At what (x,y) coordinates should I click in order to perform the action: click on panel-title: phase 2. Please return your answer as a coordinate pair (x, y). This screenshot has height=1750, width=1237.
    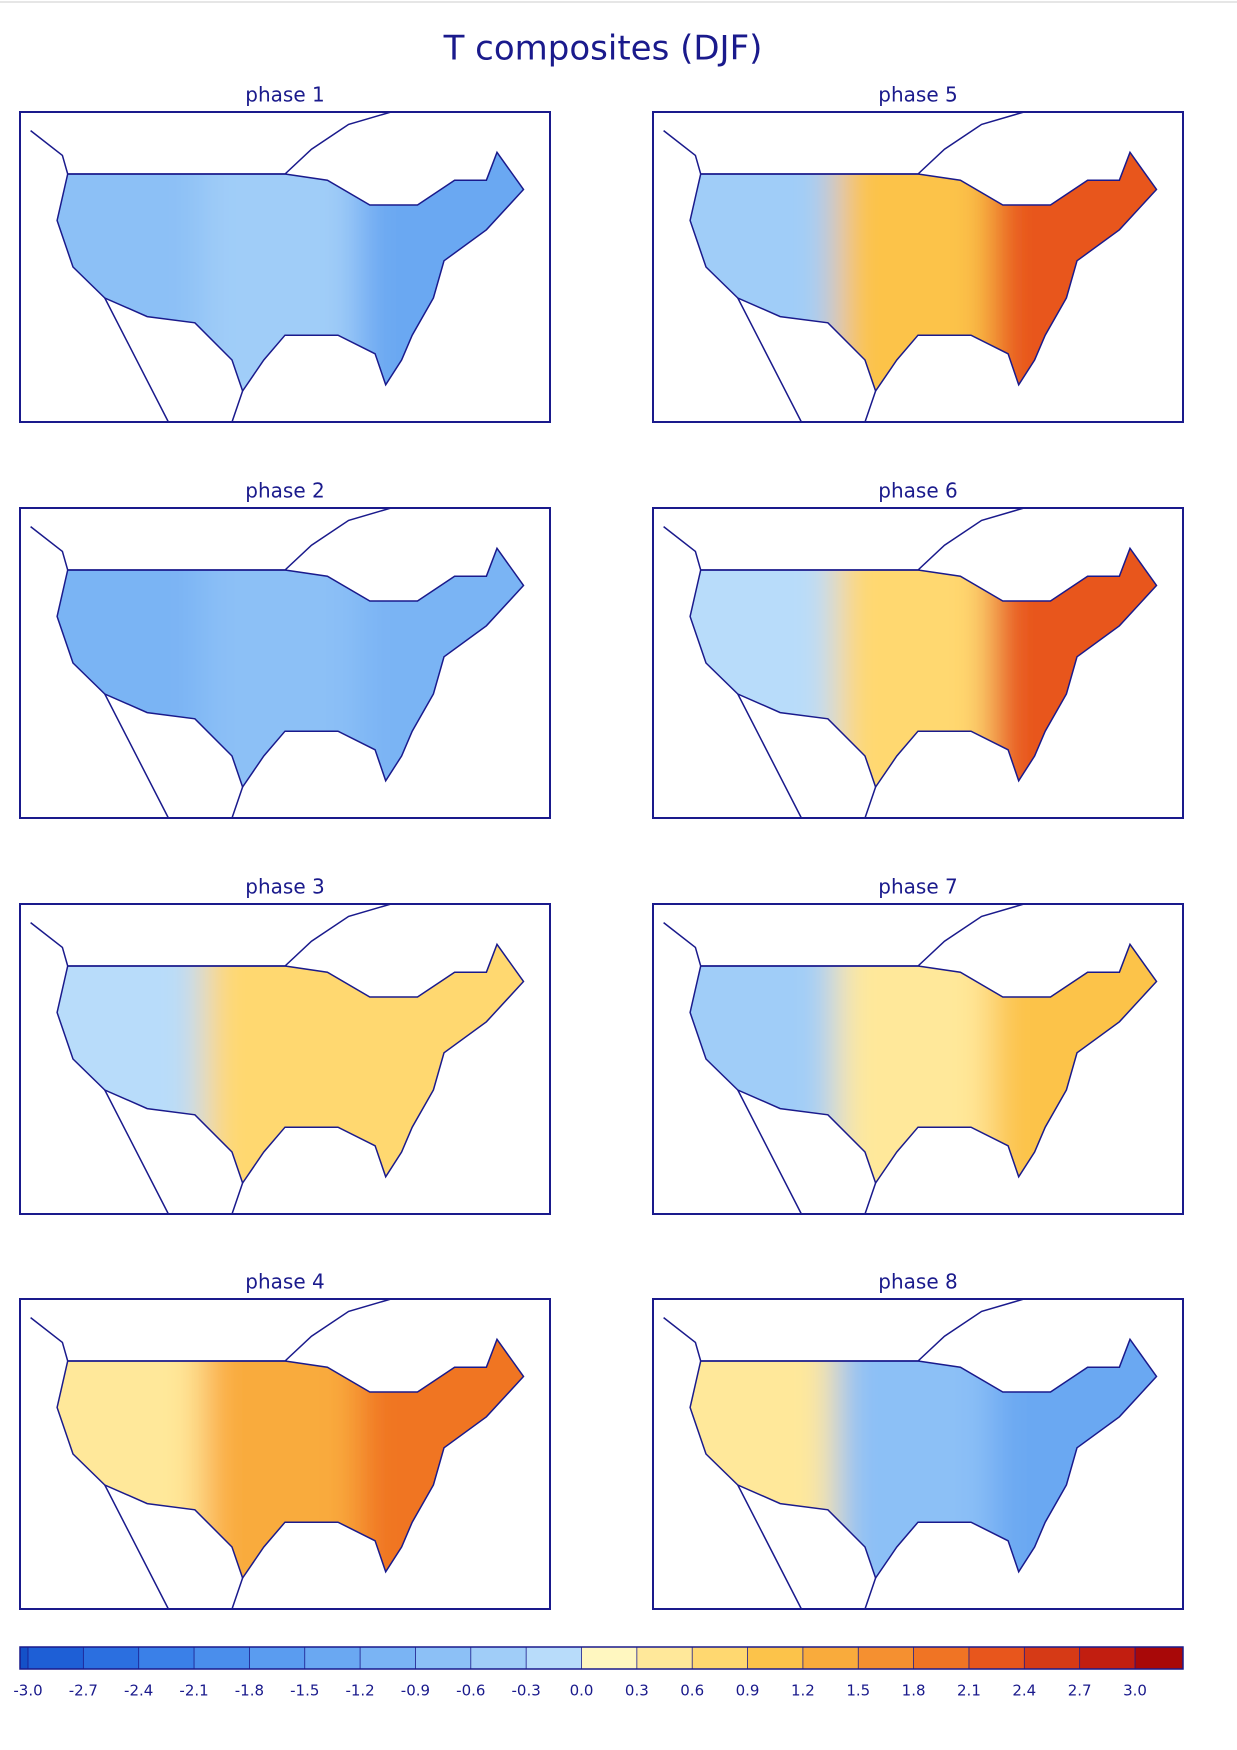
    Looking at the image, I should click on (284, 491).